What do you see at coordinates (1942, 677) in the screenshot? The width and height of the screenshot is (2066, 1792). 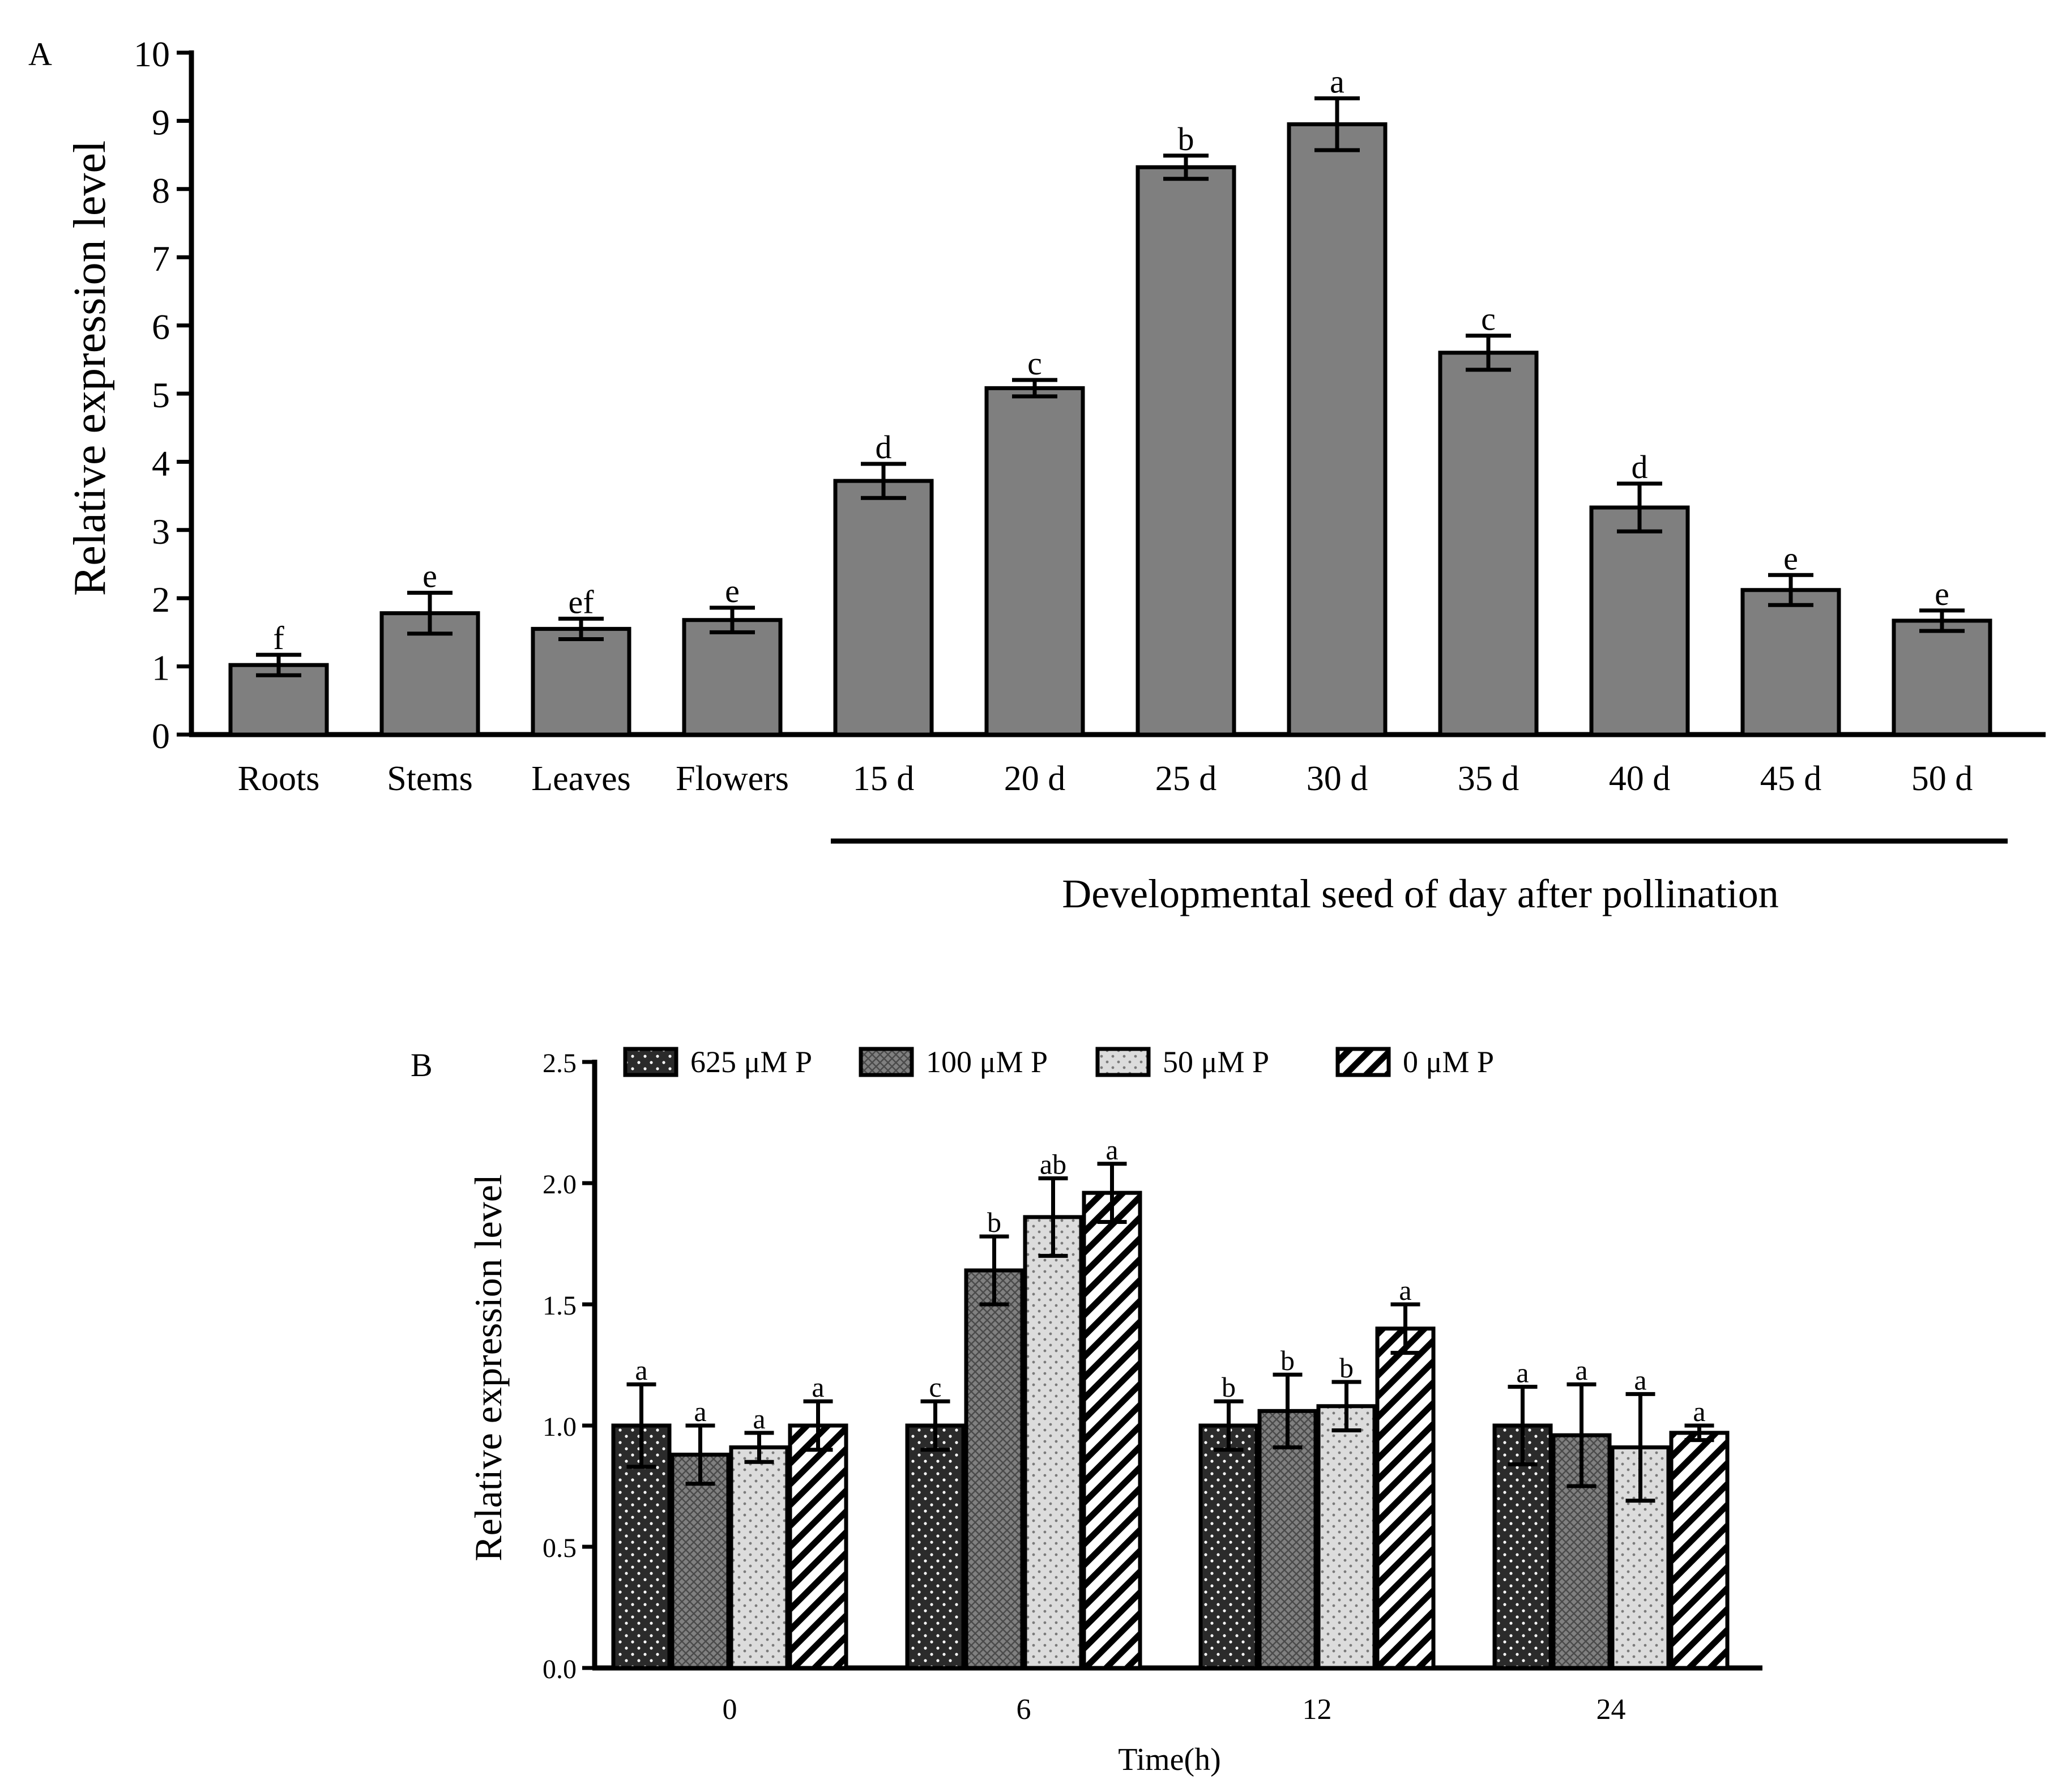 I see `bar-50-d` at bounding box center [1942, 677].